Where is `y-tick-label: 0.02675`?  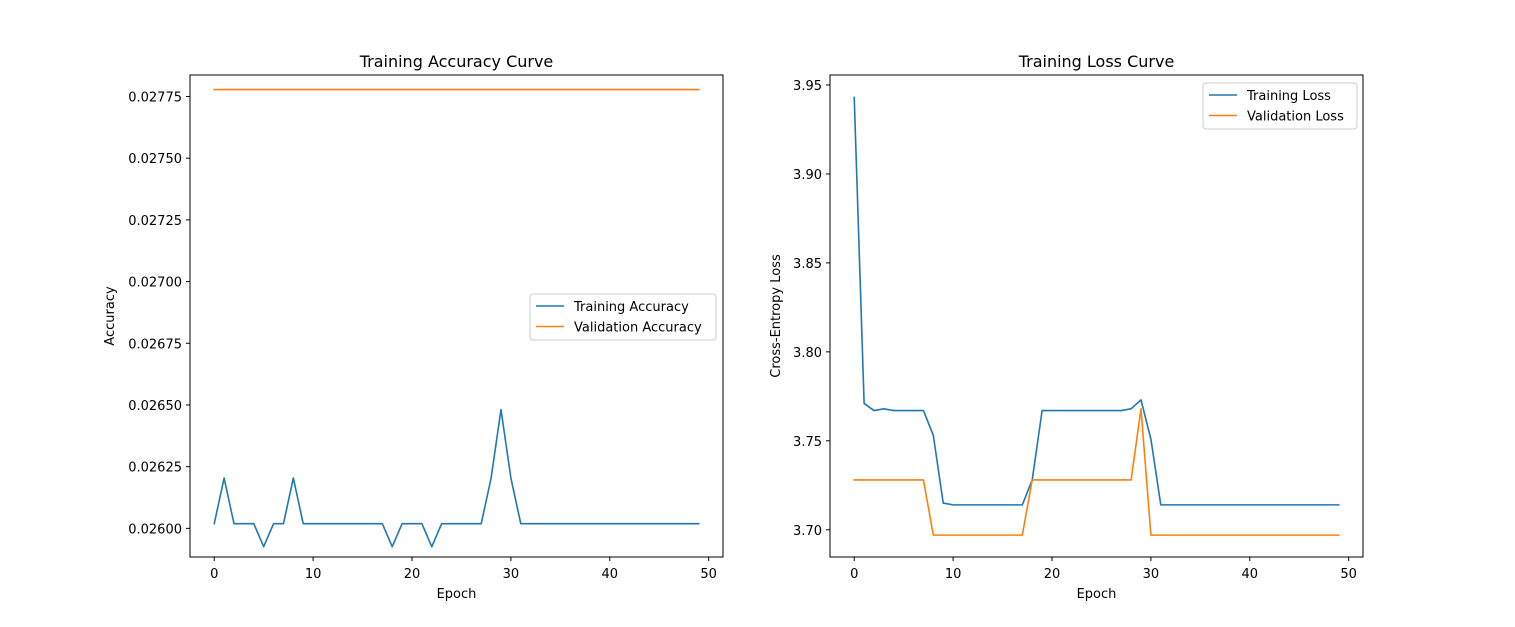
y-tick-label: 0.02675 is located at coordinates (155, 344).